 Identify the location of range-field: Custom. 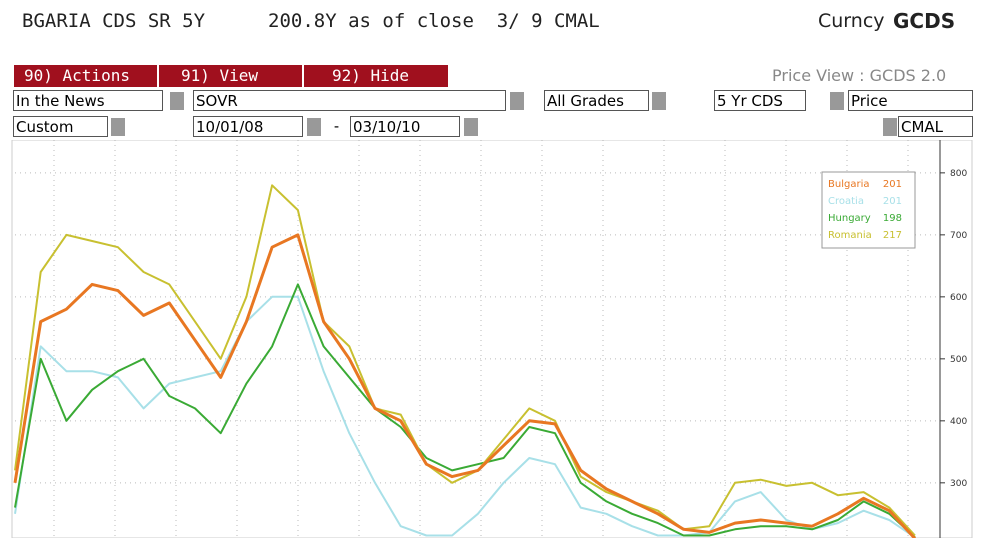
(60, 126).